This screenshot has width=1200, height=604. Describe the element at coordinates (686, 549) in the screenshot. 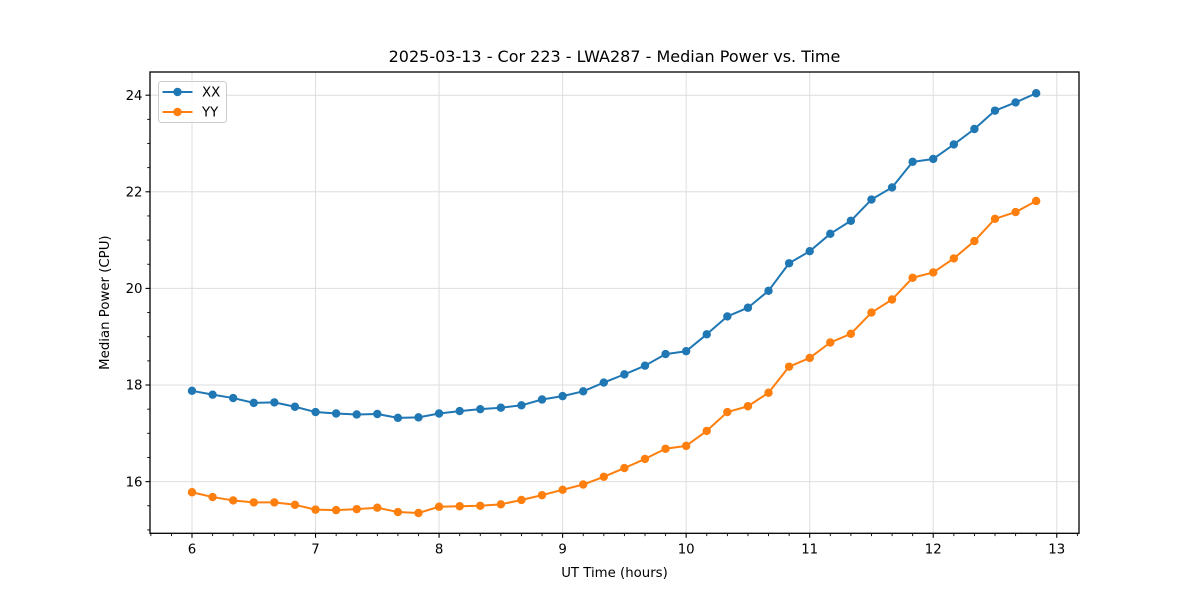

I see `x-tick-label: 10` at that location.